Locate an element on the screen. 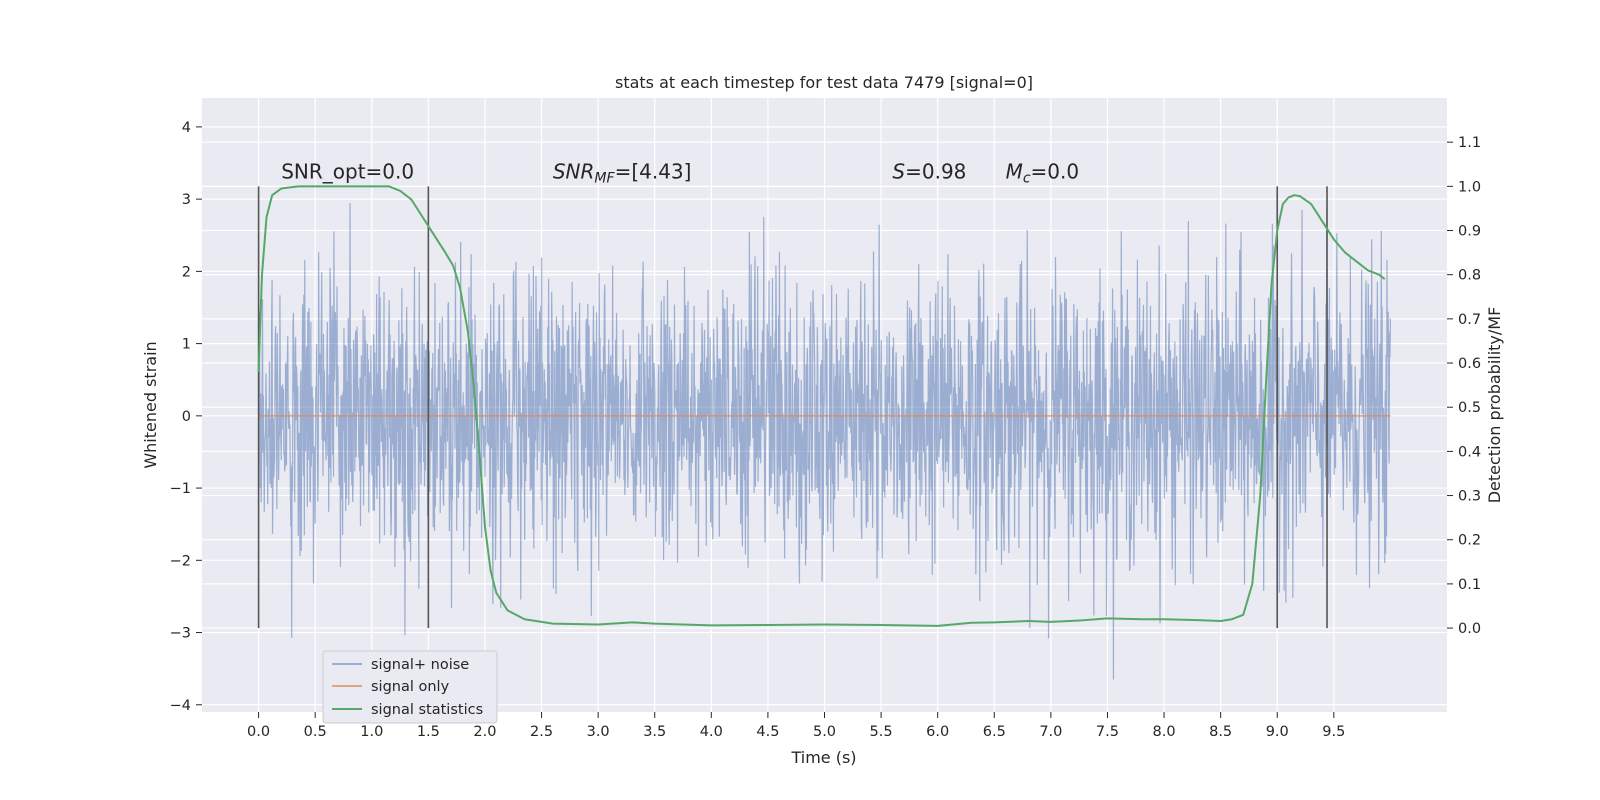 The height and width of the screenshot is (800, 1600). x-tick-label: 8.0 is located at coordinates (1164, 732).